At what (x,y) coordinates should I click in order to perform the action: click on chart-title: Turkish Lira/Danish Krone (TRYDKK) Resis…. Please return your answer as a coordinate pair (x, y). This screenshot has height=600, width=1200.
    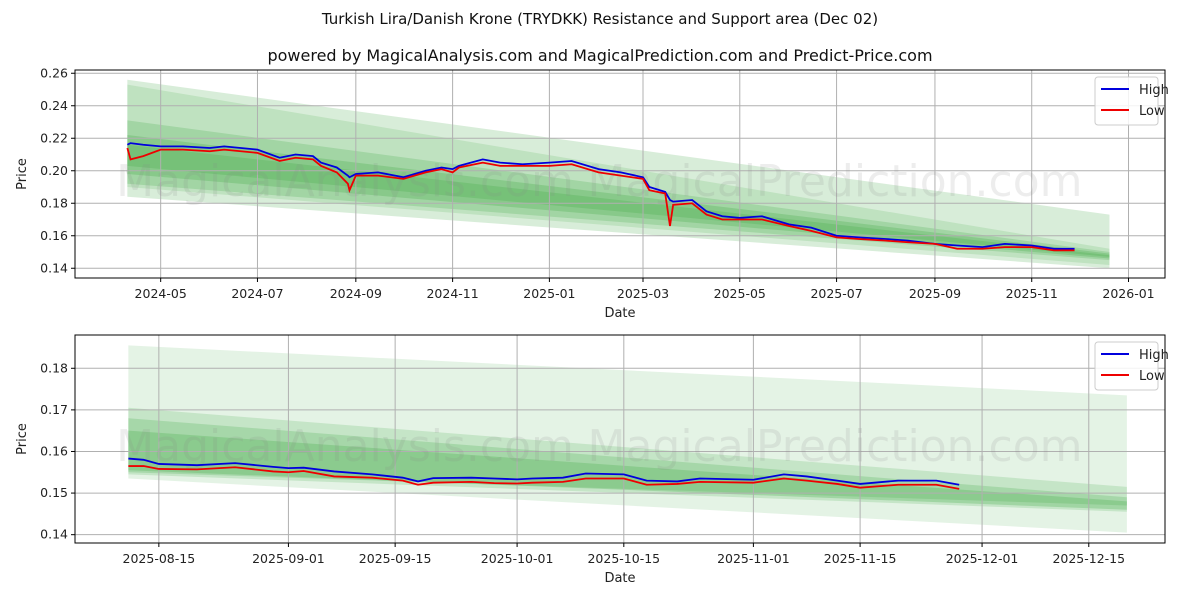
    Looking at the image, I should click on (600, 19).